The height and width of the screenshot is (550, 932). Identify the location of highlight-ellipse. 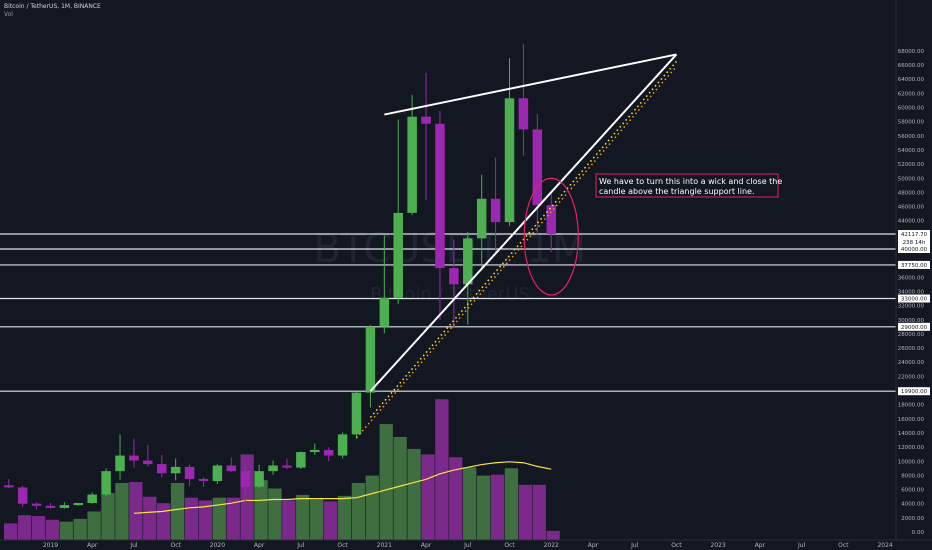
(551, 236).